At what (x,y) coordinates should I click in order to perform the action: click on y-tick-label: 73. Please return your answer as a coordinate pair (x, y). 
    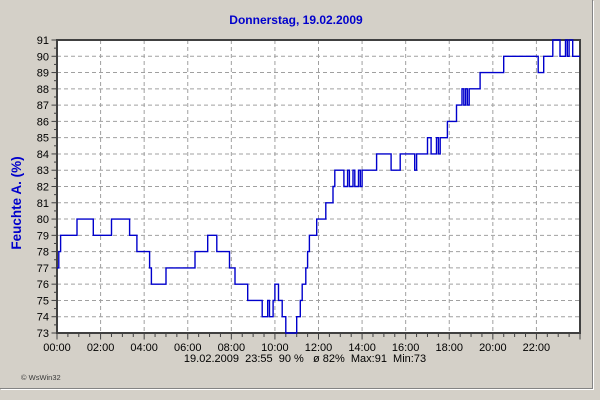
    Looking at the image, I should click on (43, 334).